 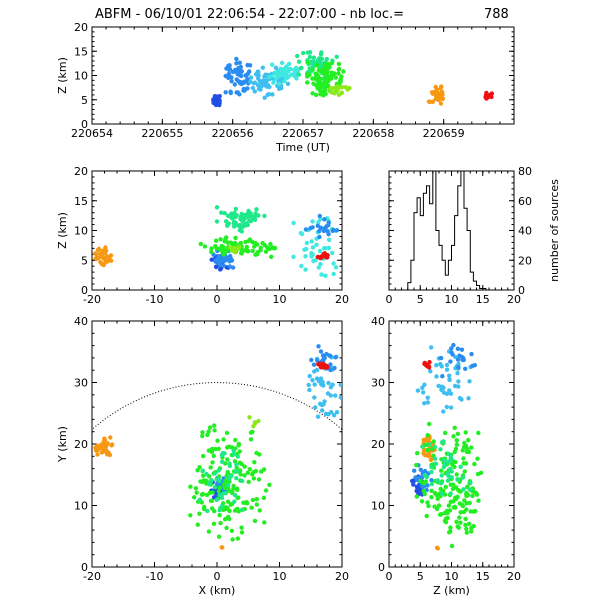 I want to click on x-tick-label: -20, so click(x=92, y=299).